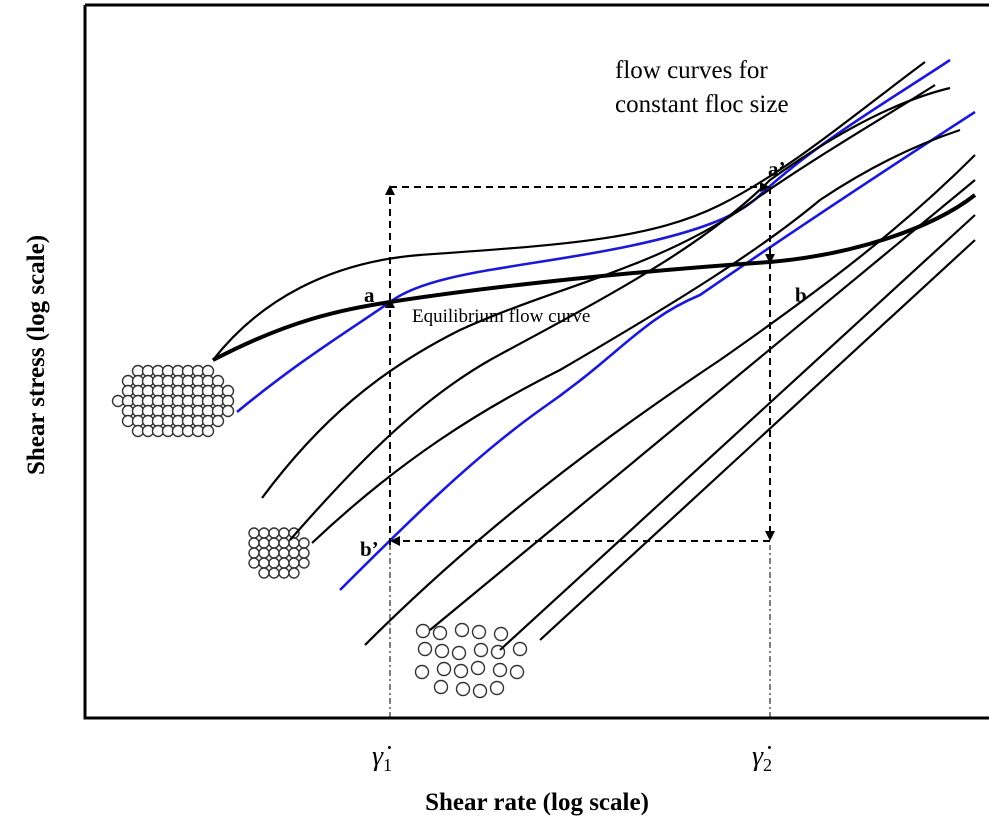 Image resolution: width=989 pixels, height=821 pixels. What do you see at coordinates (537, 802) in the screenshot?
I see `x-axis-label: Shear rate (log scale)` at bounding box center [537, 802].